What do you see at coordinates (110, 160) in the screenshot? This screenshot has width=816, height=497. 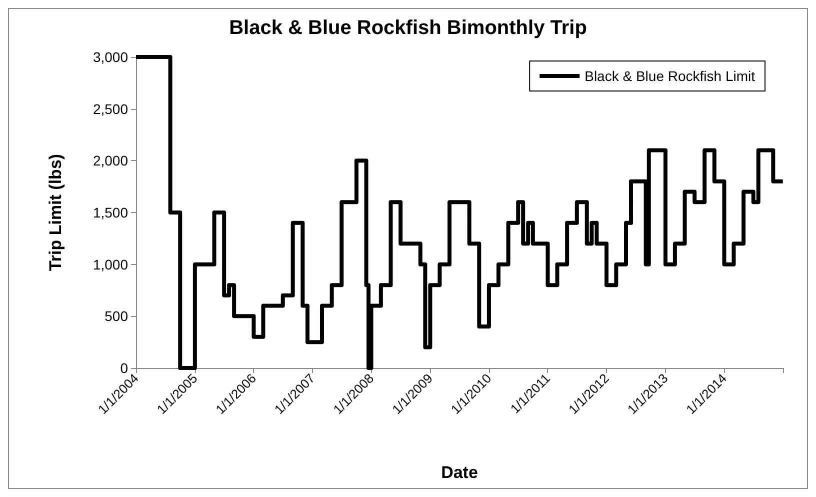 I see `y-tick-label: 2,000` at bounding box center [110, 160].